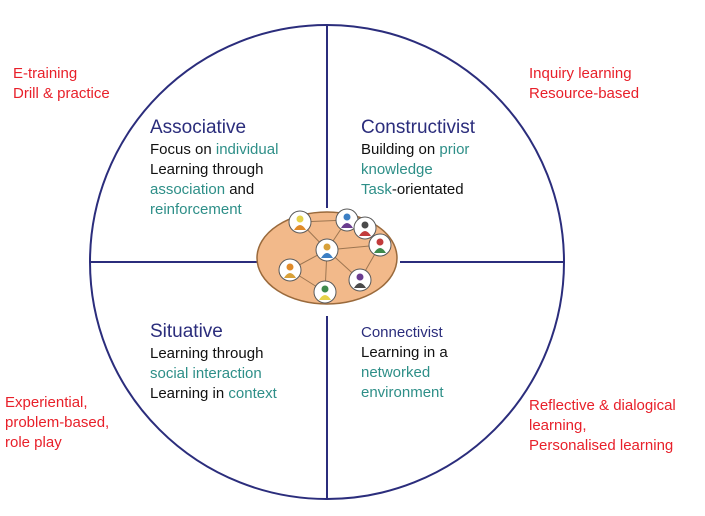 This screenshot has height=516, width=705. I want to click on side-label-line: problem-based,, so click(57, 422).